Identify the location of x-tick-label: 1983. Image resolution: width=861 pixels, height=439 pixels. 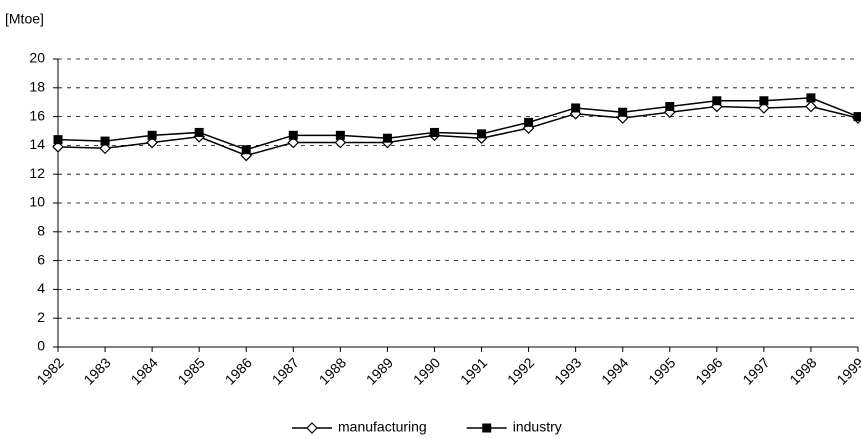
(96, 370).